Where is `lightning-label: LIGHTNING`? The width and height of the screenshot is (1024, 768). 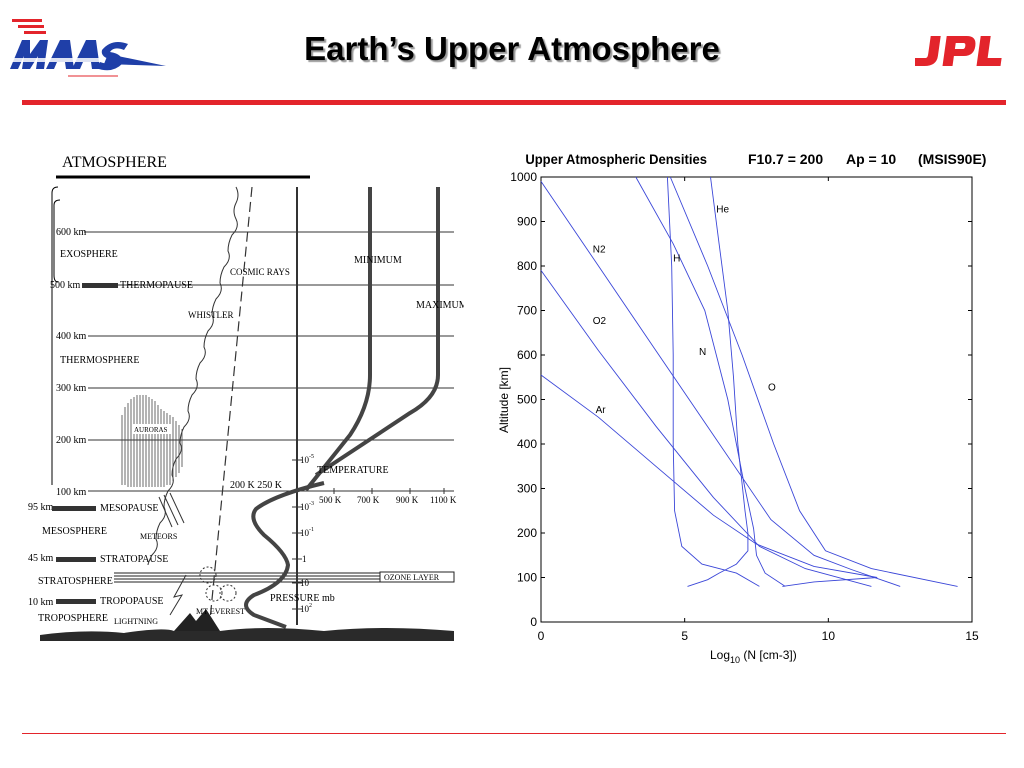
lightning-label: LIGHTNING is located at coordinates (136, 621).